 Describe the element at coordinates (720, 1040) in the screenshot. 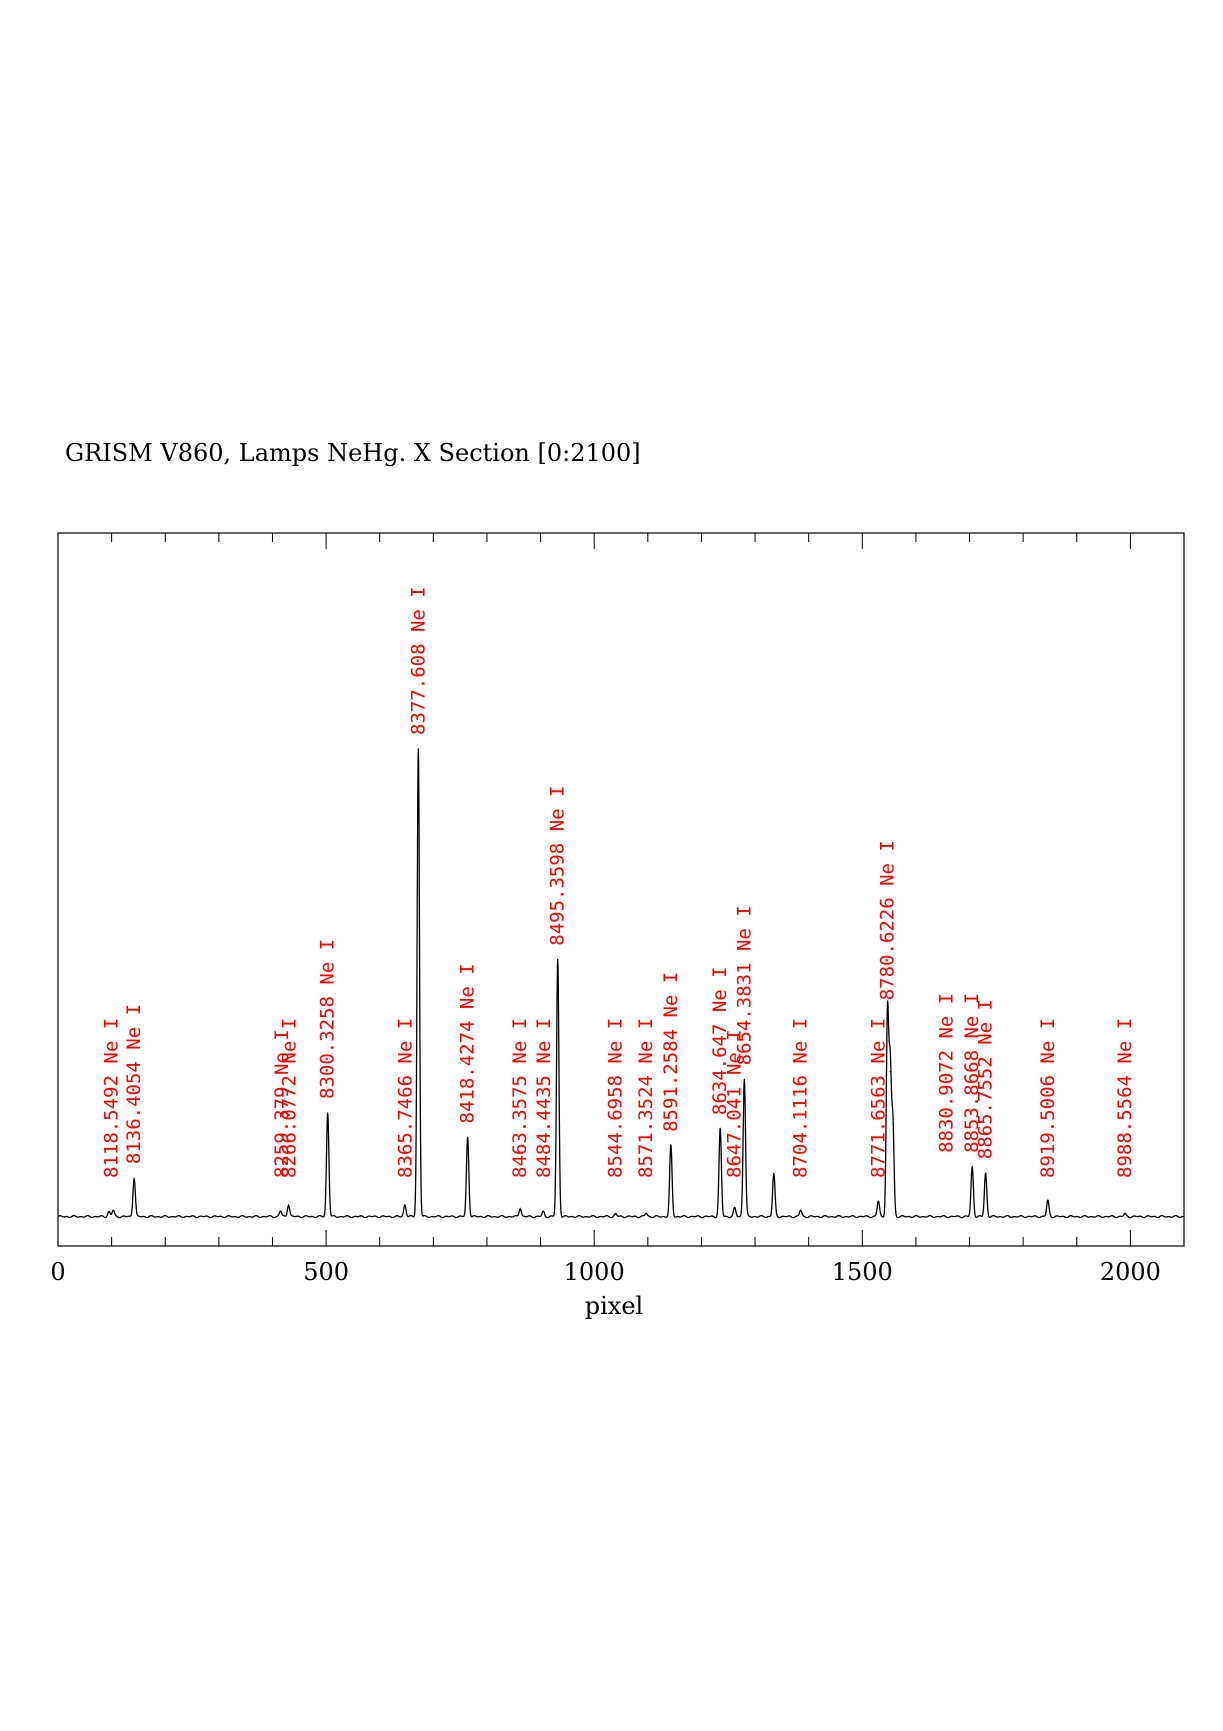

I see `line-id-label: 8634.647 Ne I` at that location.